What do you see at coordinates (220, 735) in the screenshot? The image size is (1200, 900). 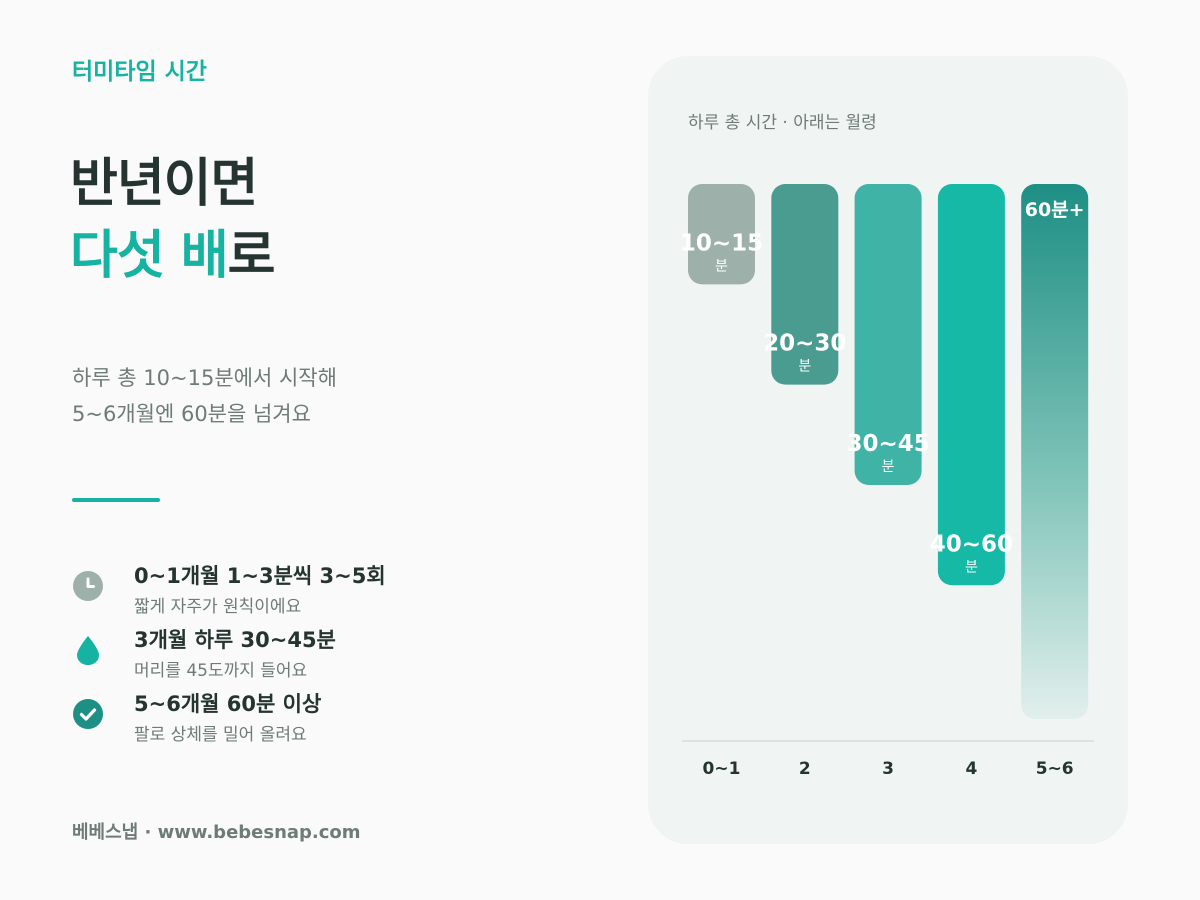 I see `point-desc: 팔로 상체를 밀어 올려요` at bounding box center [220, 735].